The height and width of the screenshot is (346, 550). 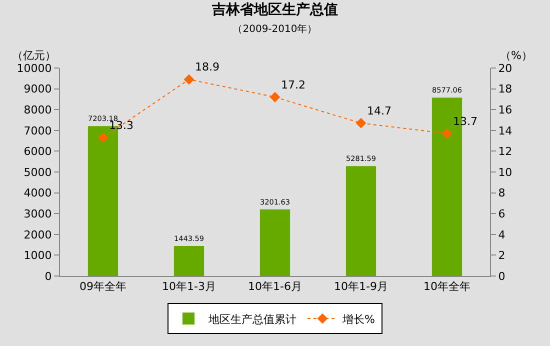 I want to click on y2-tick-label: 20, so click(x=505, y=68).